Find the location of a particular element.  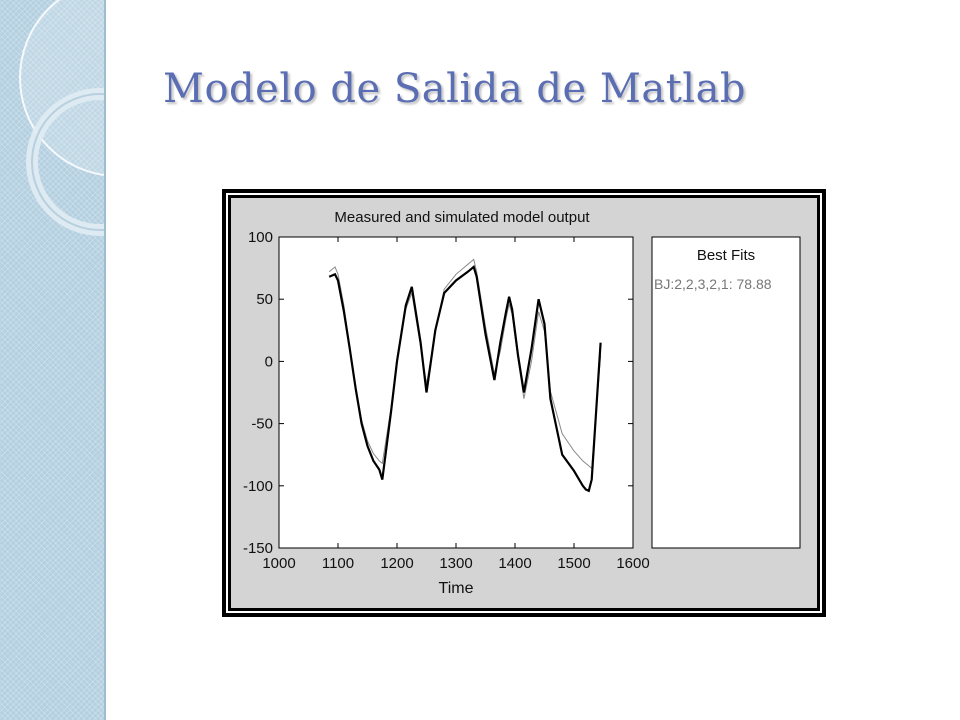

simulated-output-line is located at coordinates (465, 364).